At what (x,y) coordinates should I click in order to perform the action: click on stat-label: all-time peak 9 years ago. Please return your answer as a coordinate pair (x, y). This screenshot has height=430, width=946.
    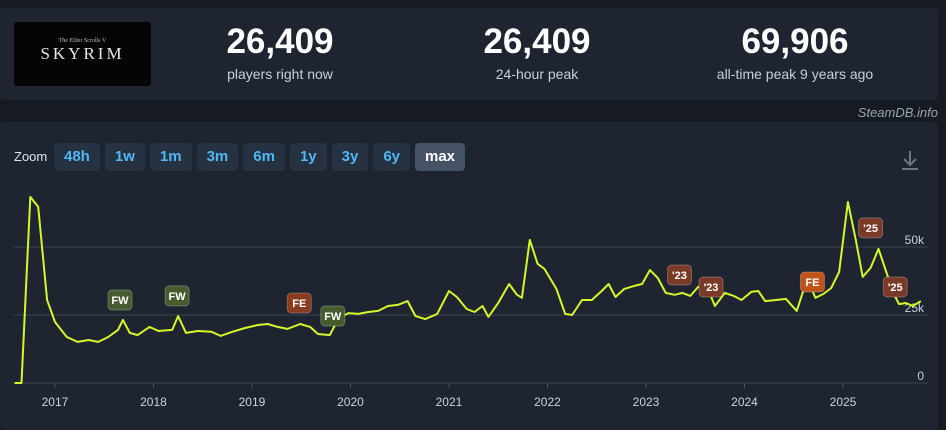
    Looking at the image, I should click on (795, 74).